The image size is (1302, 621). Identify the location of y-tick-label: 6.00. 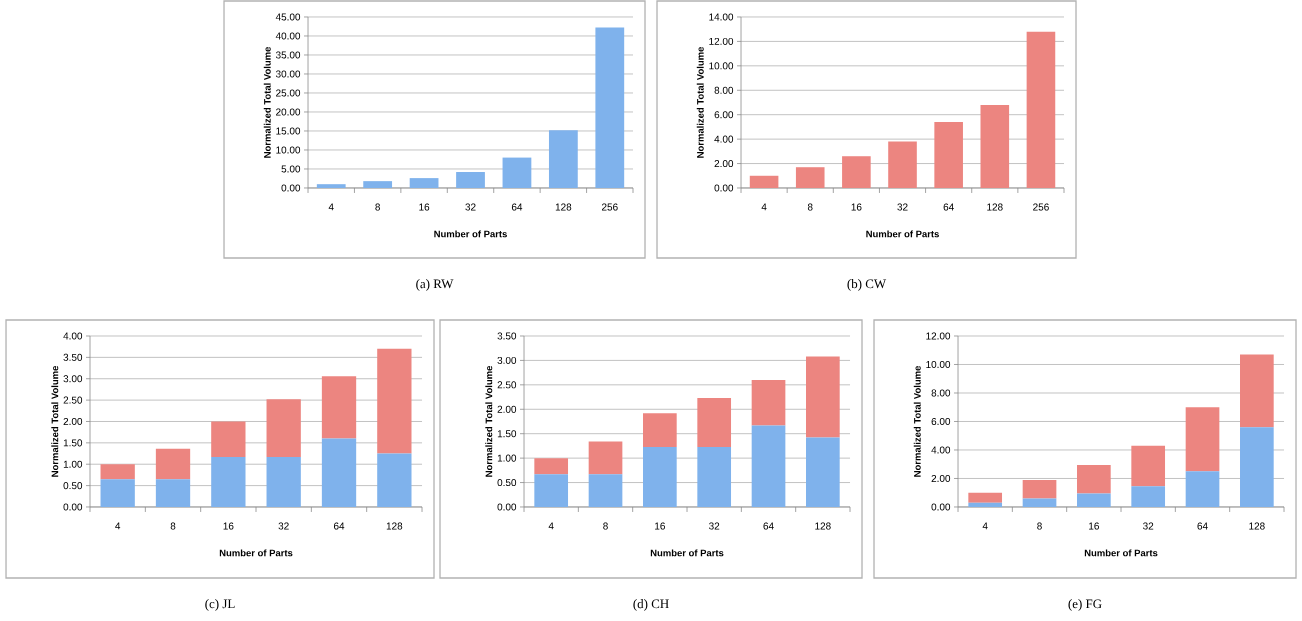
(941, 421).